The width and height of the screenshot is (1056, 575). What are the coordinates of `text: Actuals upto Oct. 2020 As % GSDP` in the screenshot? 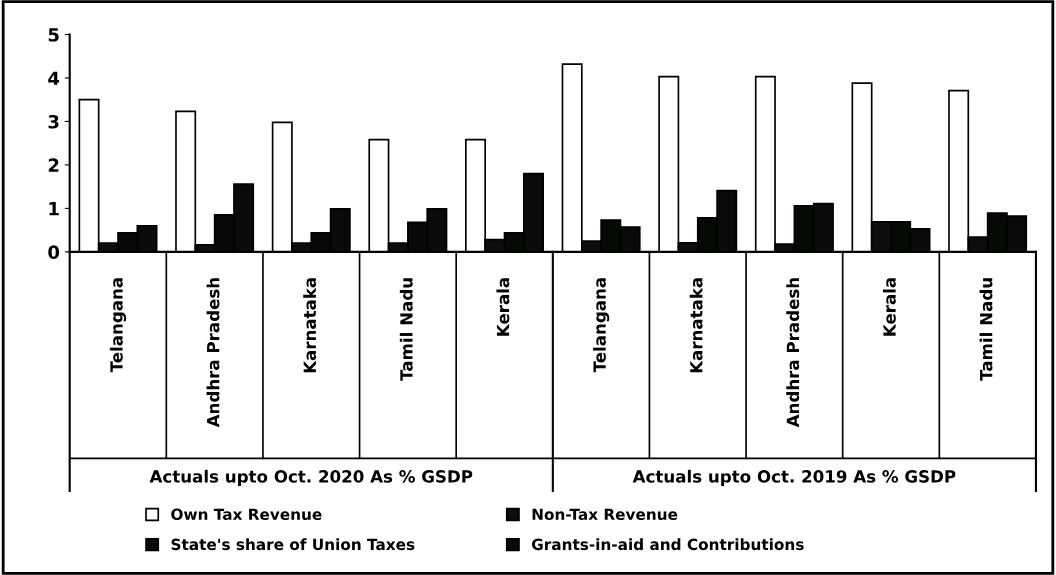 It's located at (311, 477).